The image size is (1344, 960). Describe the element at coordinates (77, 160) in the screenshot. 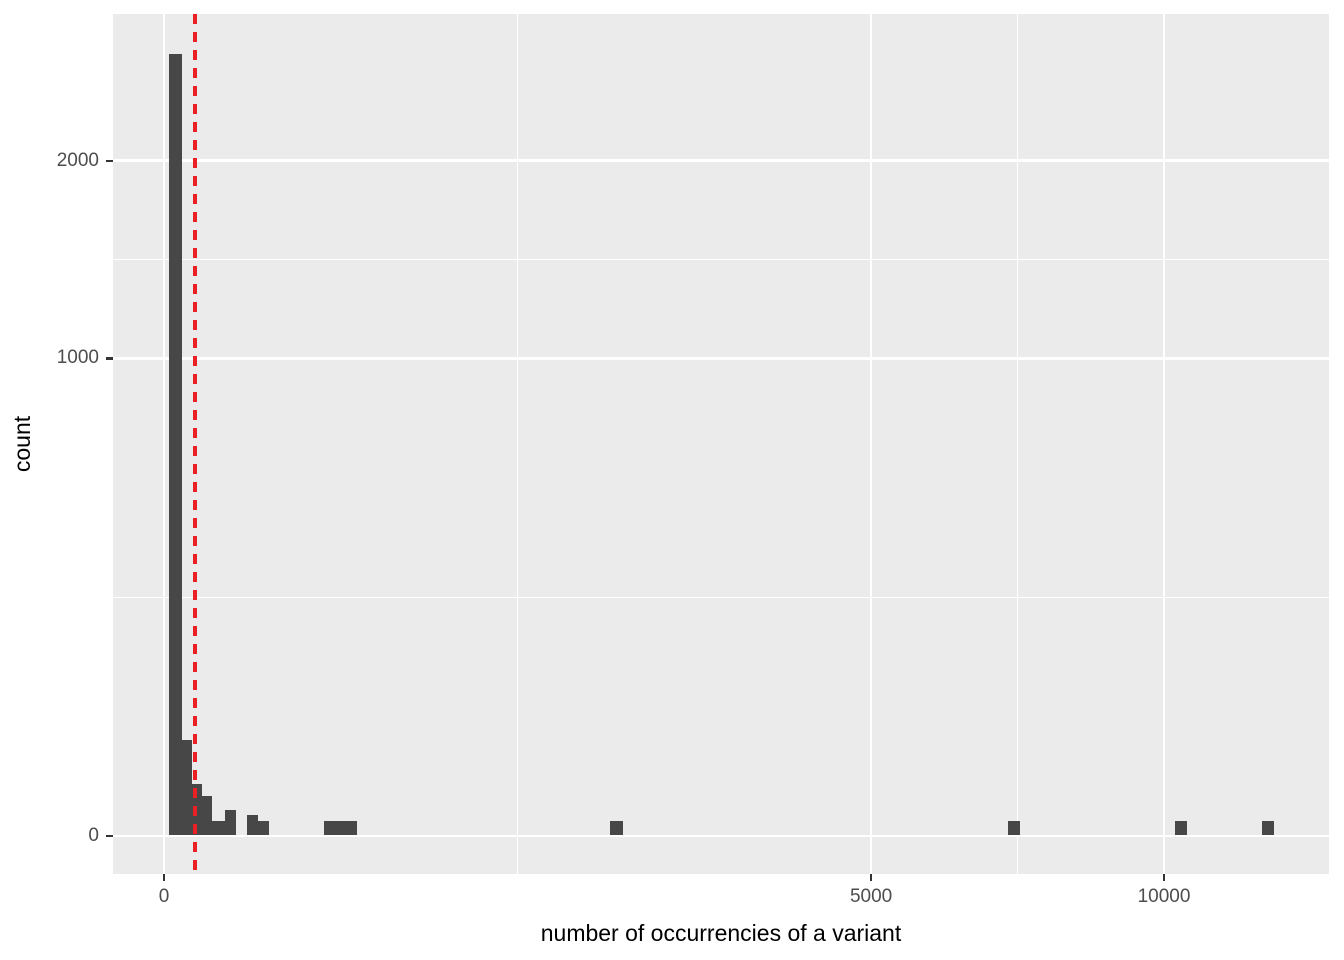

I see `y-tick-label: 2000` at that location.